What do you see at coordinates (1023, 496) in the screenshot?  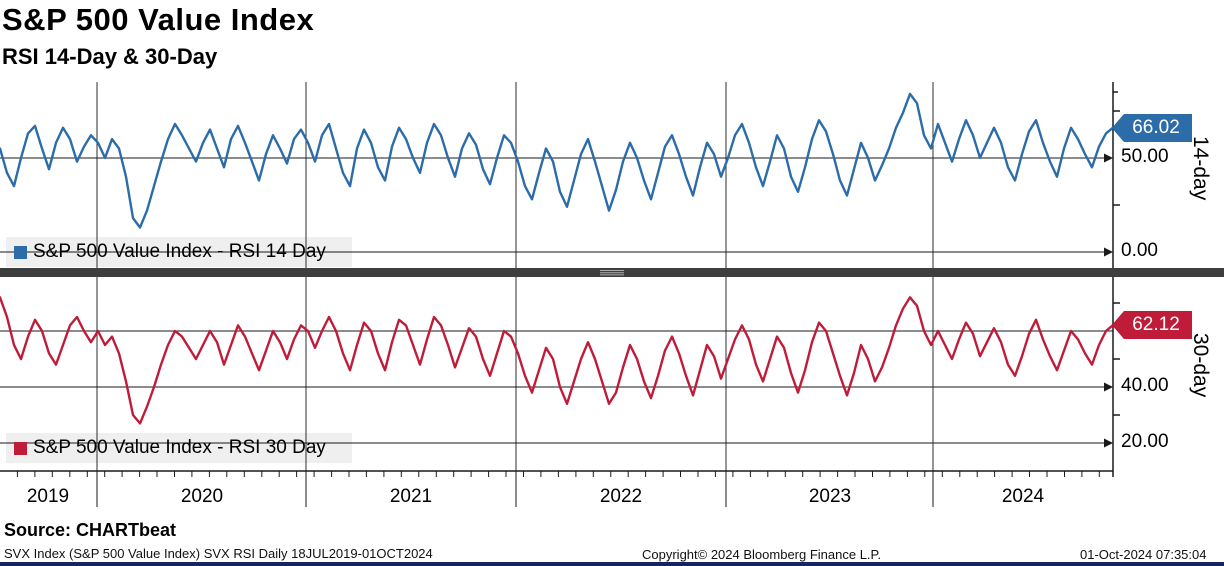 I see `x-tick-2024: 2024` at bounding box center [1023, 496].